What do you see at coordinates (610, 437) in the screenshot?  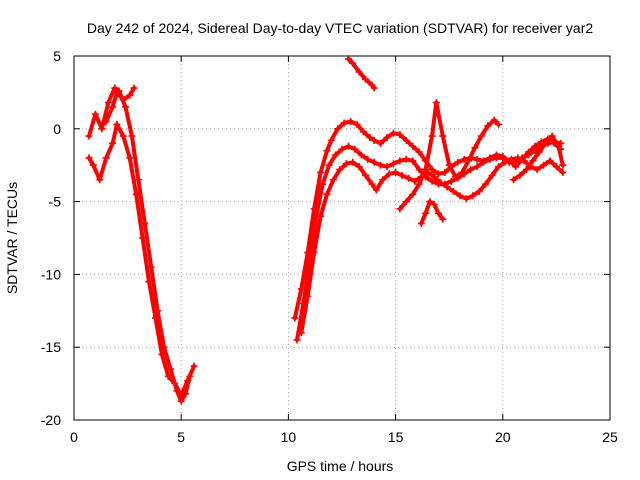 I see `x-tick-label: 25` at bounding box center [610, 437].